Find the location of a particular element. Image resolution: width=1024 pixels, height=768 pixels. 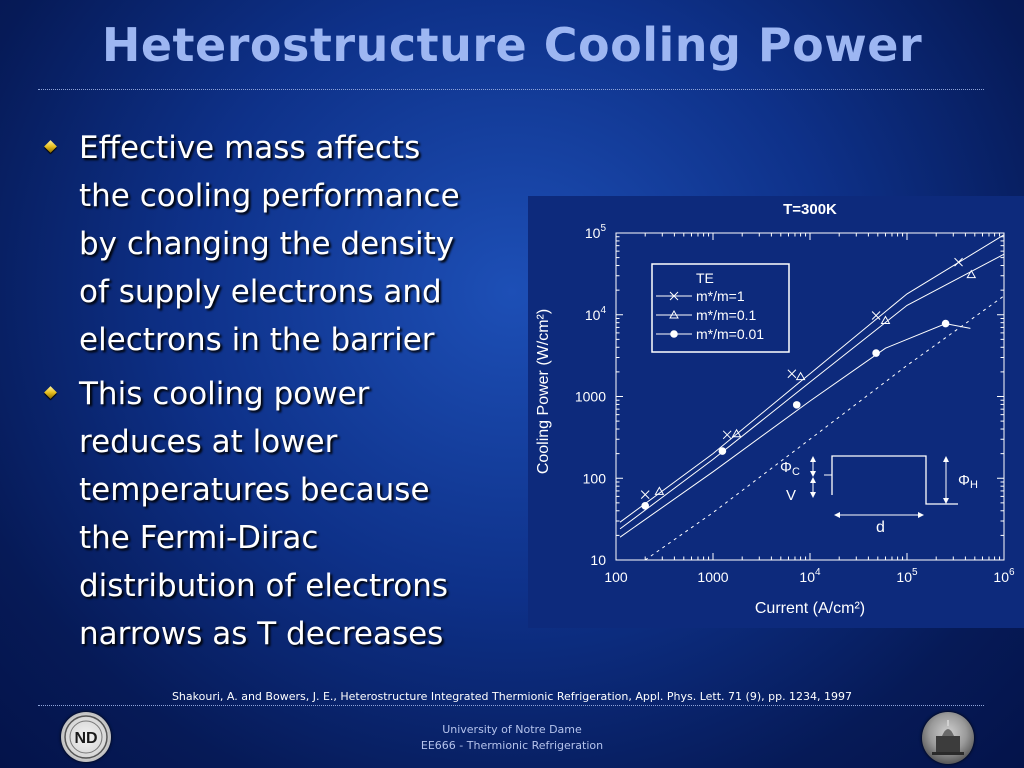

y-tick-label: 10 is located at coordinates (598, 560).